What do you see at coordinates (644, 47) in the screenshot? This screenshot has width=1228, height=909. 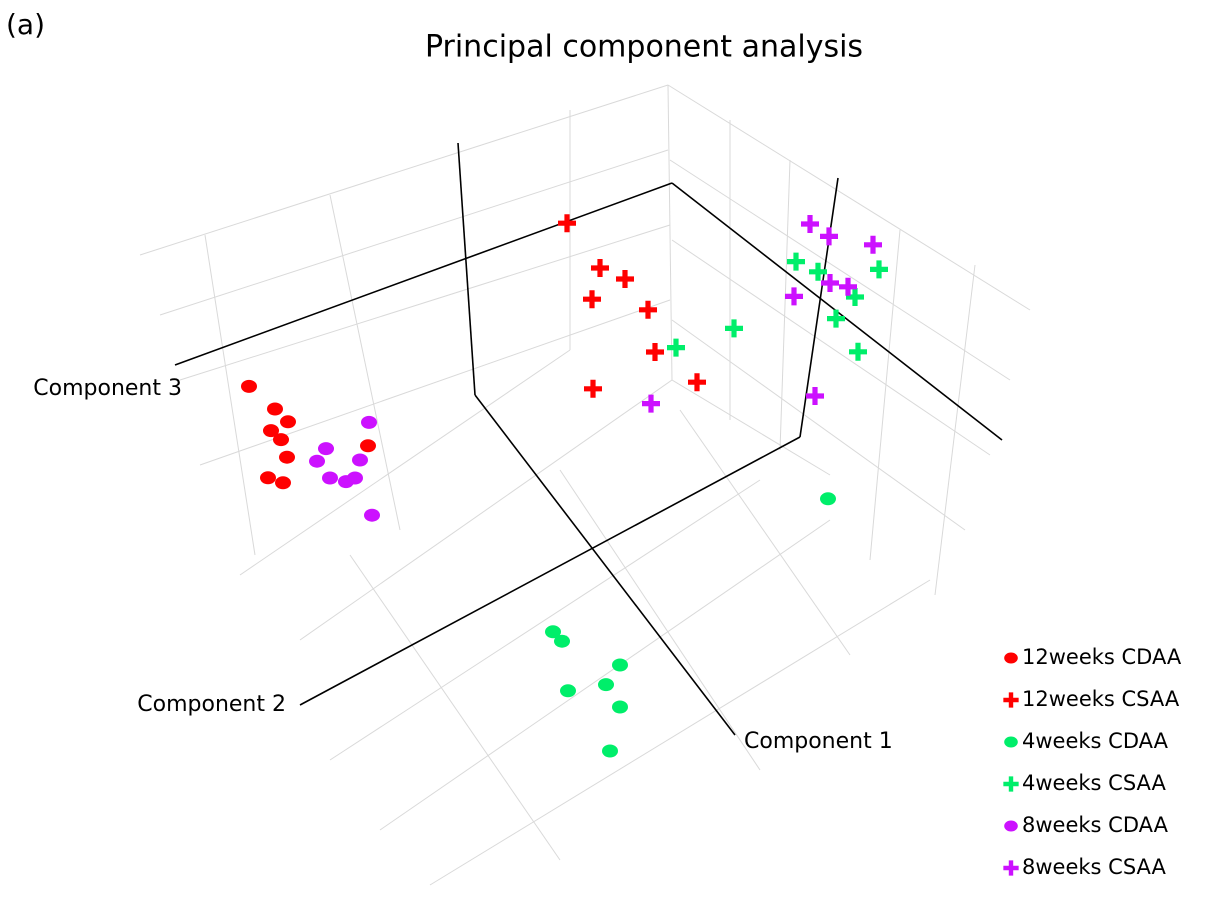 I see `chart-title: Principal component analysis` at bounding box center [644, 47].